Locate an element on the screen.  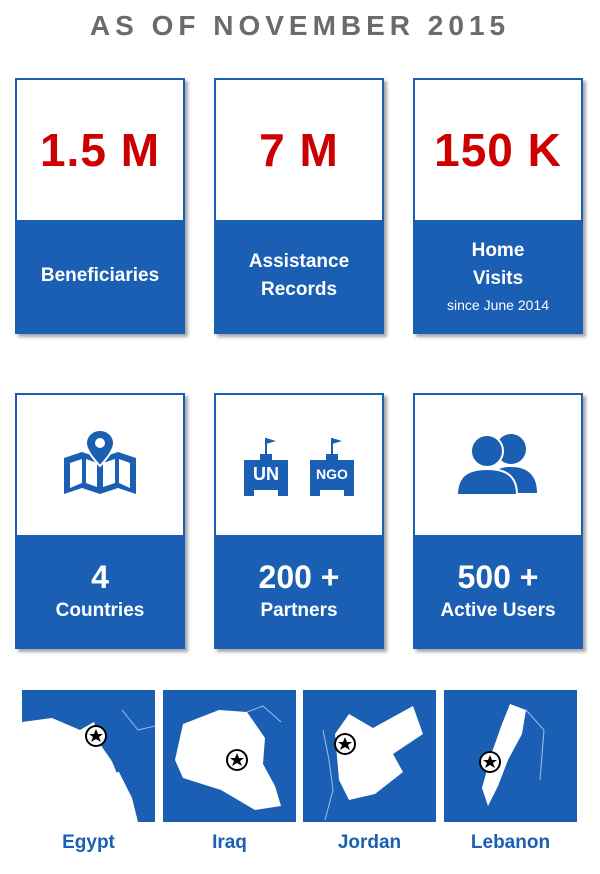
country-label-lebanon: Lebanon is located at coordinates (510, 842).